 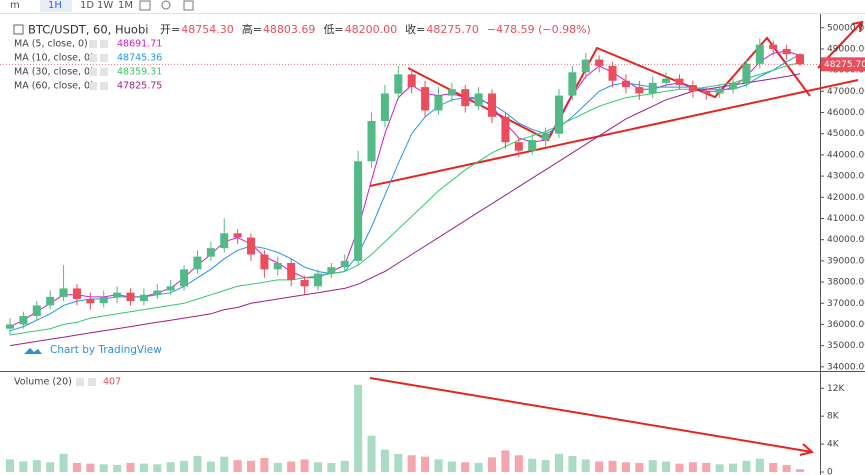 I want to click on ohlc-value: 48754.30, so click(x=207, y=29).